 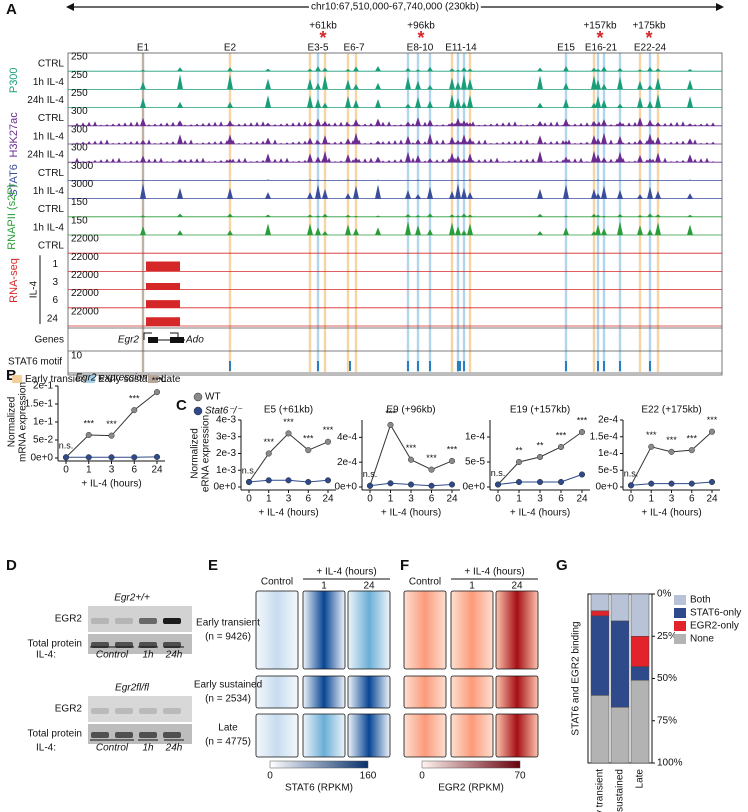 I want to click on colorbar-label: STAT6 (RPKM), so click(x=319, y=788).